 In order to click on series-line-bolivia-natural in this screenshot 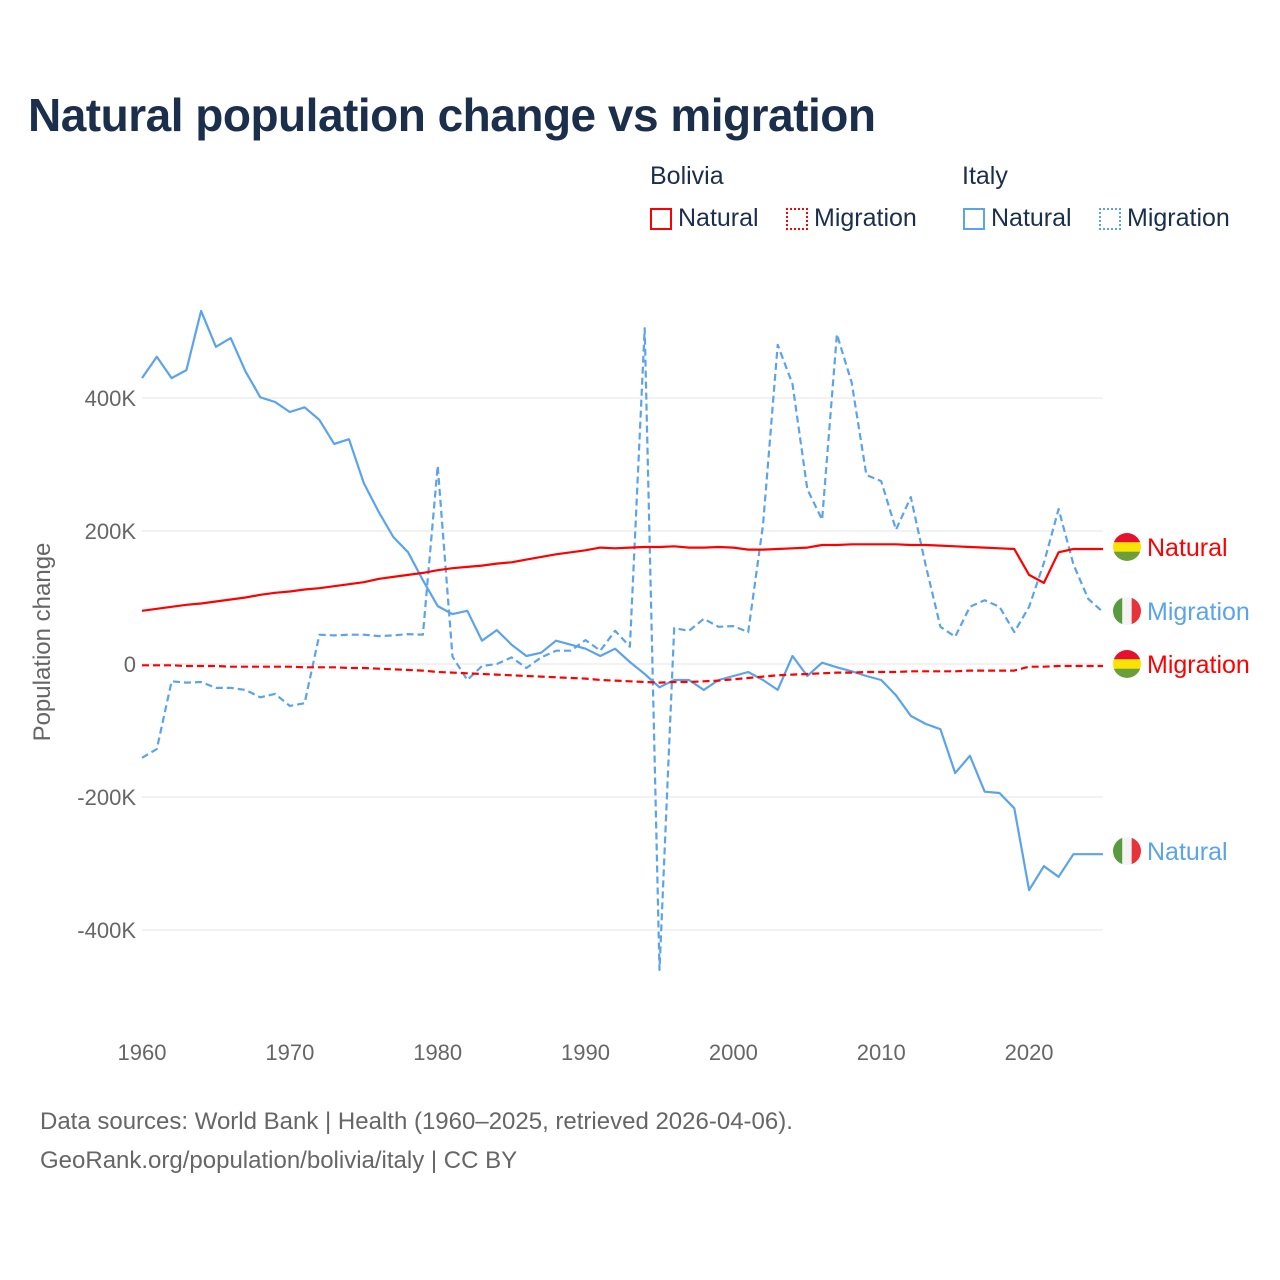, I will do `click(622, 577)`.